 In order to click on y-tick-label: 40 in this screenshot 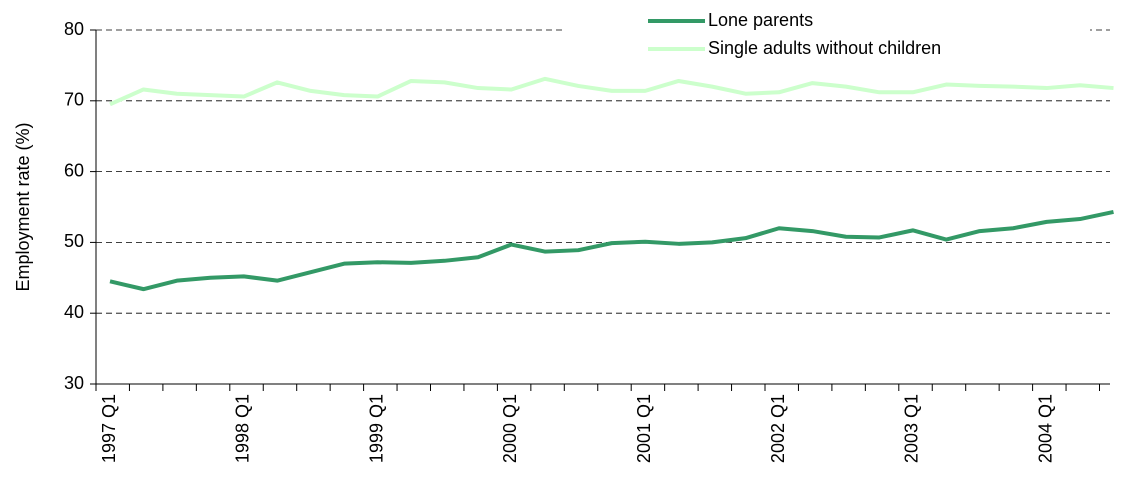, I will do `click(74, 312)`.